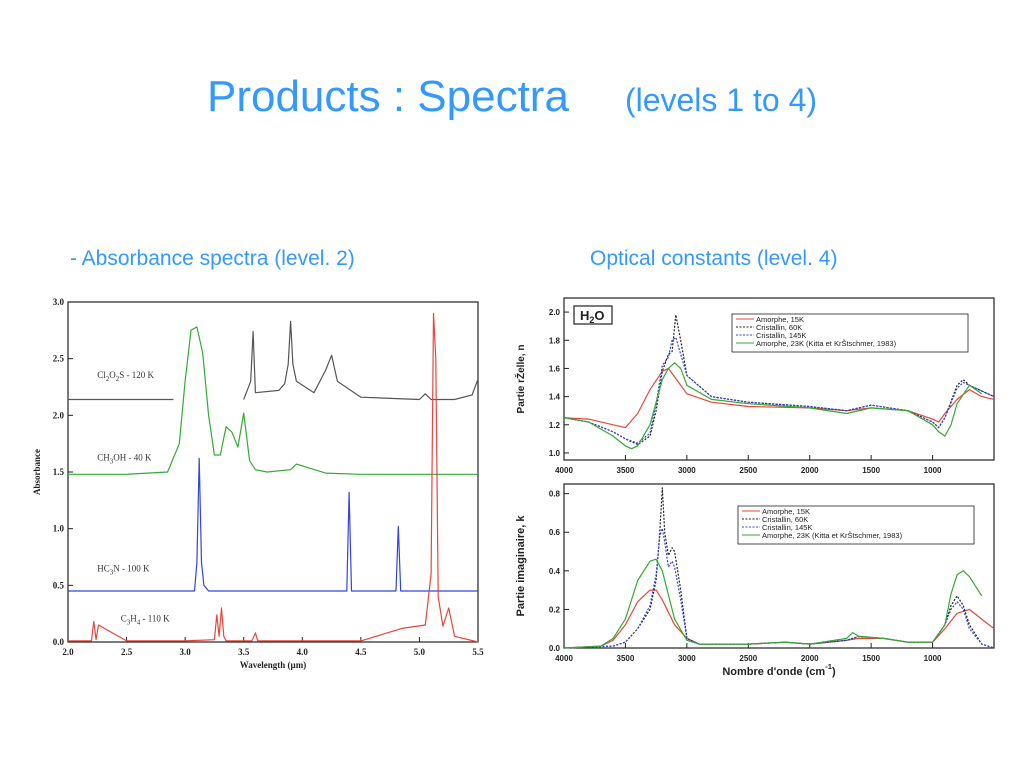 Image resolution: width=1024 pixels, height=768 pixels. Describe the element at coordinates (834, 672) in the screenshot. I see `x-axis-label-tail: )` at that location.